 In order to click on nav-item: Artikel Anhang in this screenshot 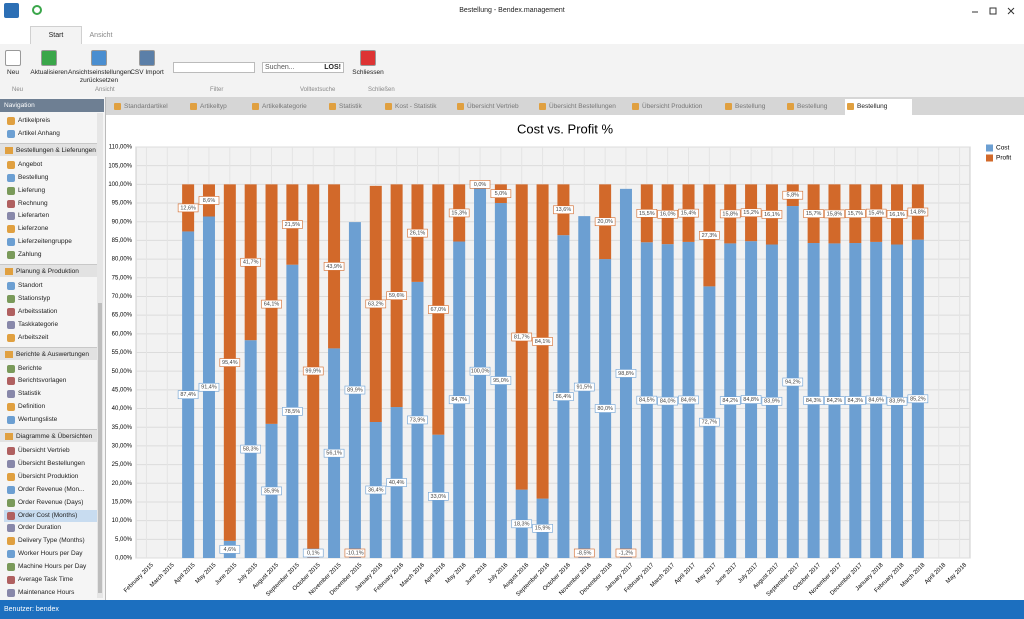, I will do `click(33, 134)`.